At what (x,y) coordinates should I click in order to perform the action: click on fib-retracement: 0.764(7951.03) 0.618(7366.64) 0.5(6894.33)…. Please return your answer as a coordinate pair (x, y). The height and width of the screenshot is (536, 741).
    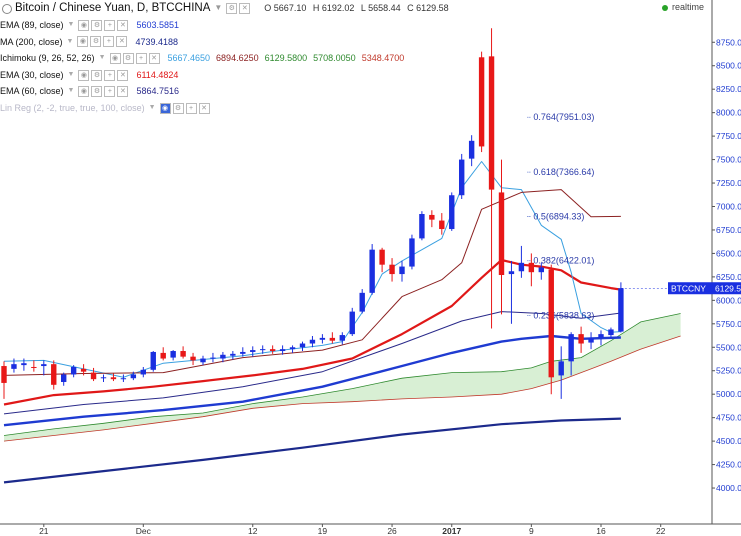
    Looking at the image, I should click on (560, 216).